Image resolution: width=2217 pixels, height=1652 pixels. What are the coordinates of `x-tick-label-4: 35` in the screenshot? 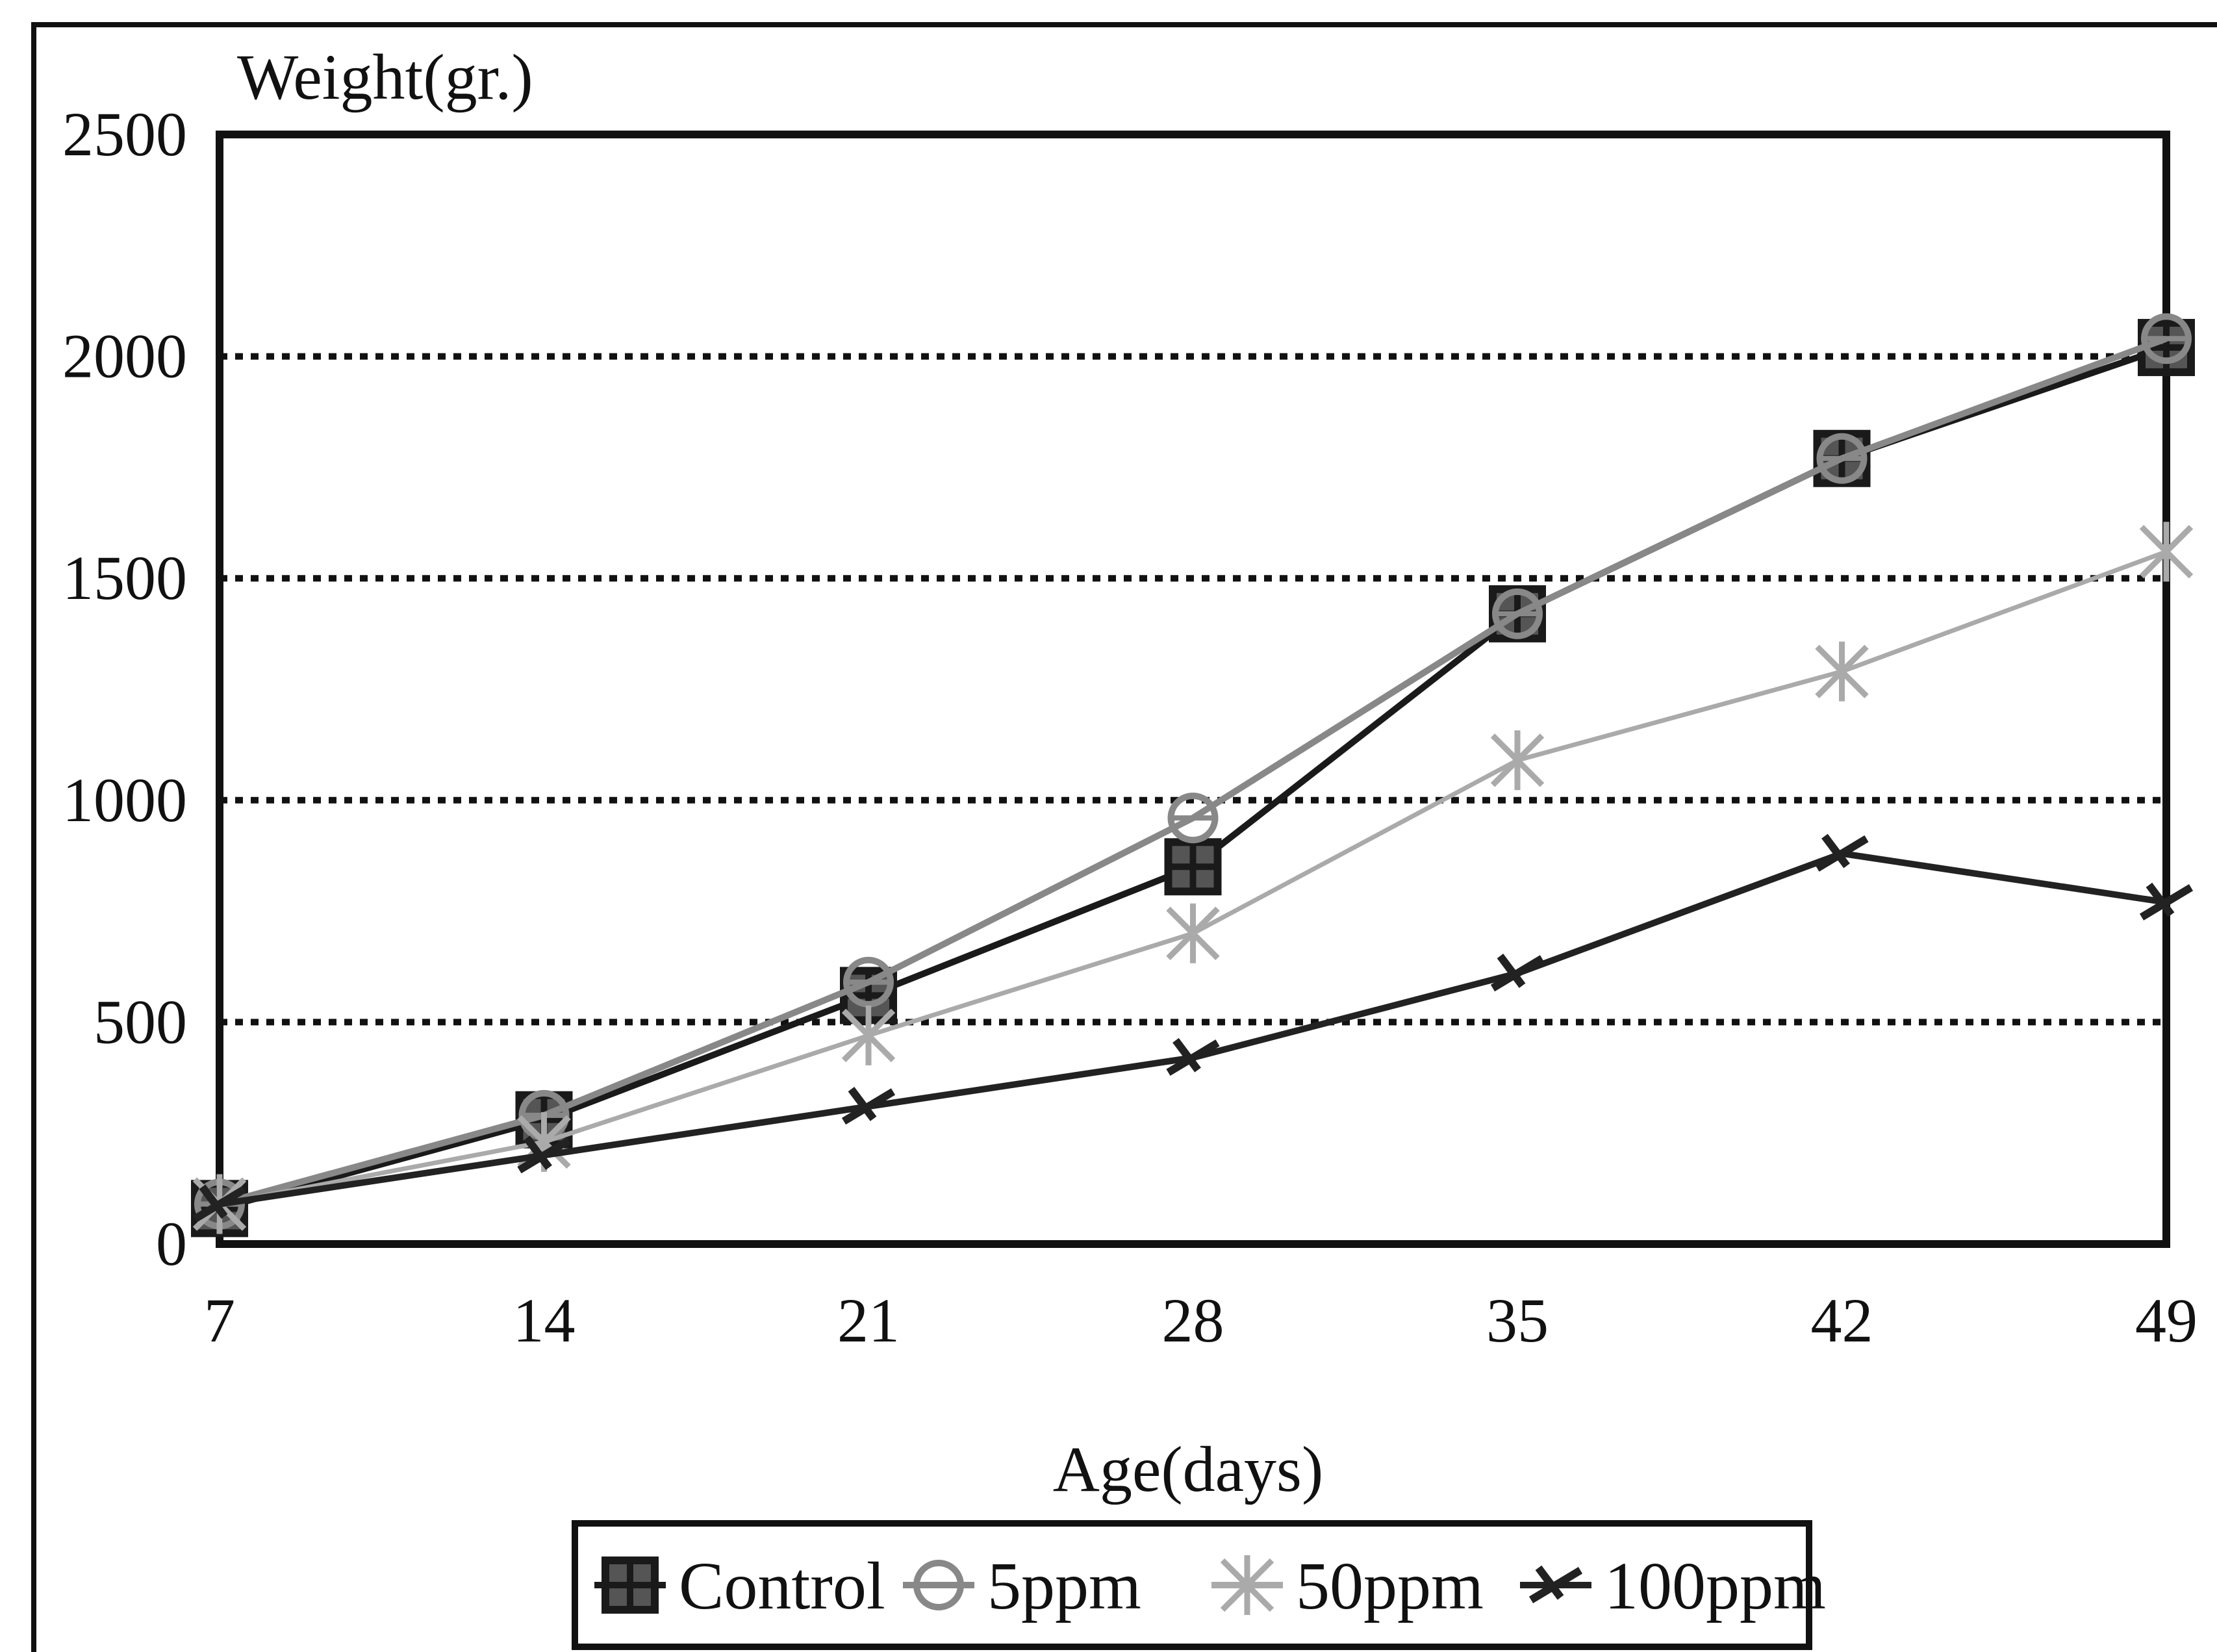 It's located at (1517, 1320).